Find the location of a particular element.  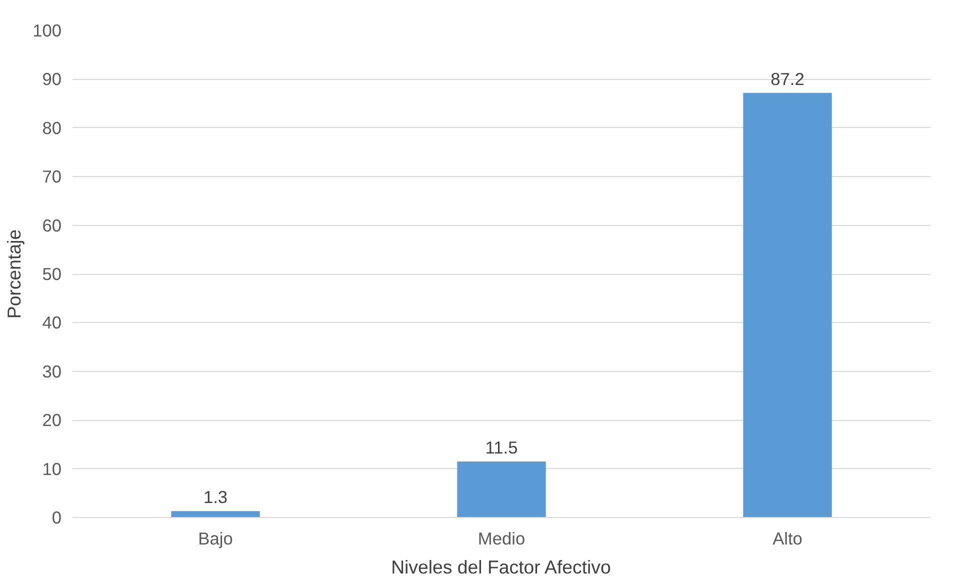

y-tick-label: 90 is located at coordinates (52, 79).